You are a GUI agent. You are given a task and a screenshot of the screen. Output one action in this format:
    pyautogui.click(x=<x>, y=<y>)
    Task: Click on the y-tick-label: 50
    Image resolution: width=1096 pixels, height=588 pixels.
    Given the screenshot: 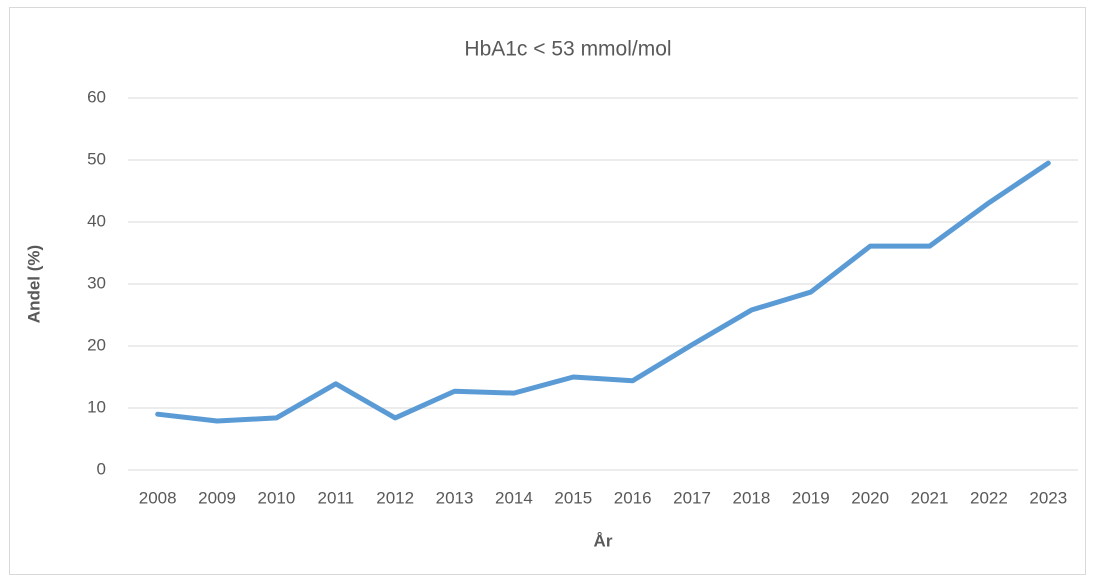 What is the action you would take?
    pyautogui.click(x=96, y=158)
    